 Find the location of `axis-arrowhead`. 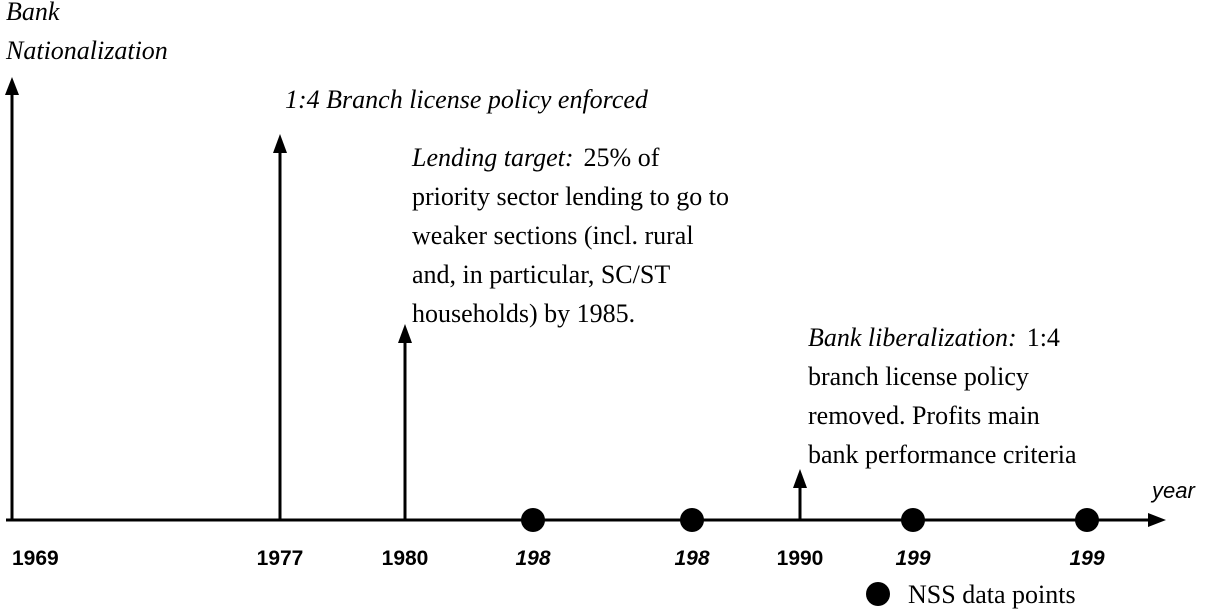

axis-arrowhead is located at coordinates (1157, 520).